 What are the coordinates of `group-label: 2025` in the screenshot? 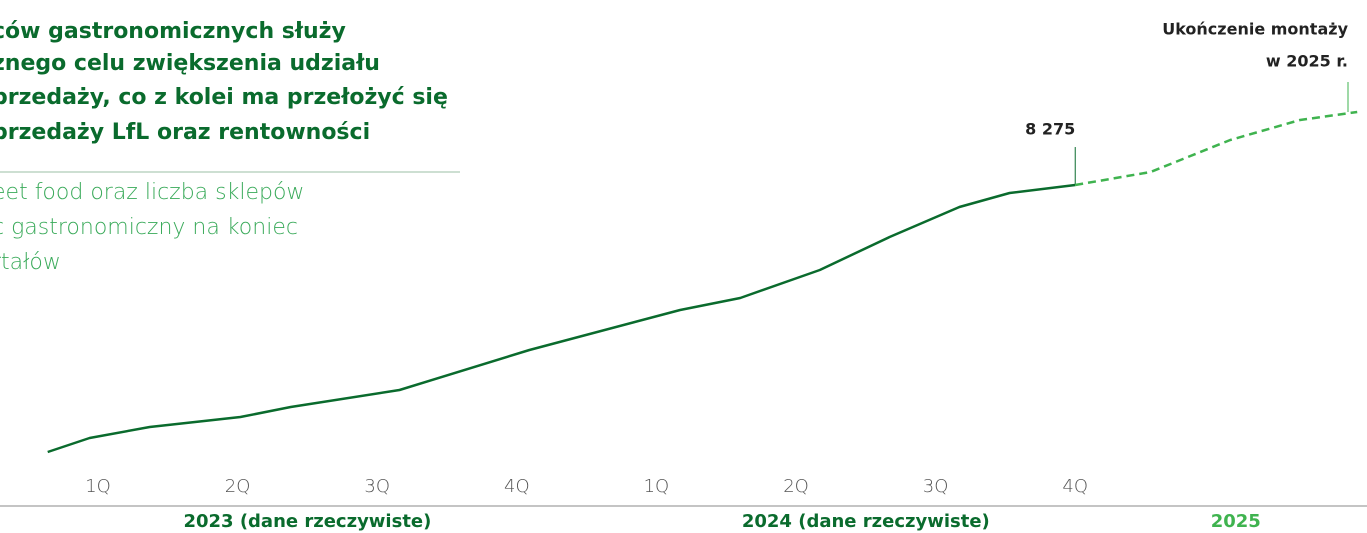 It's located at (1236, 521).